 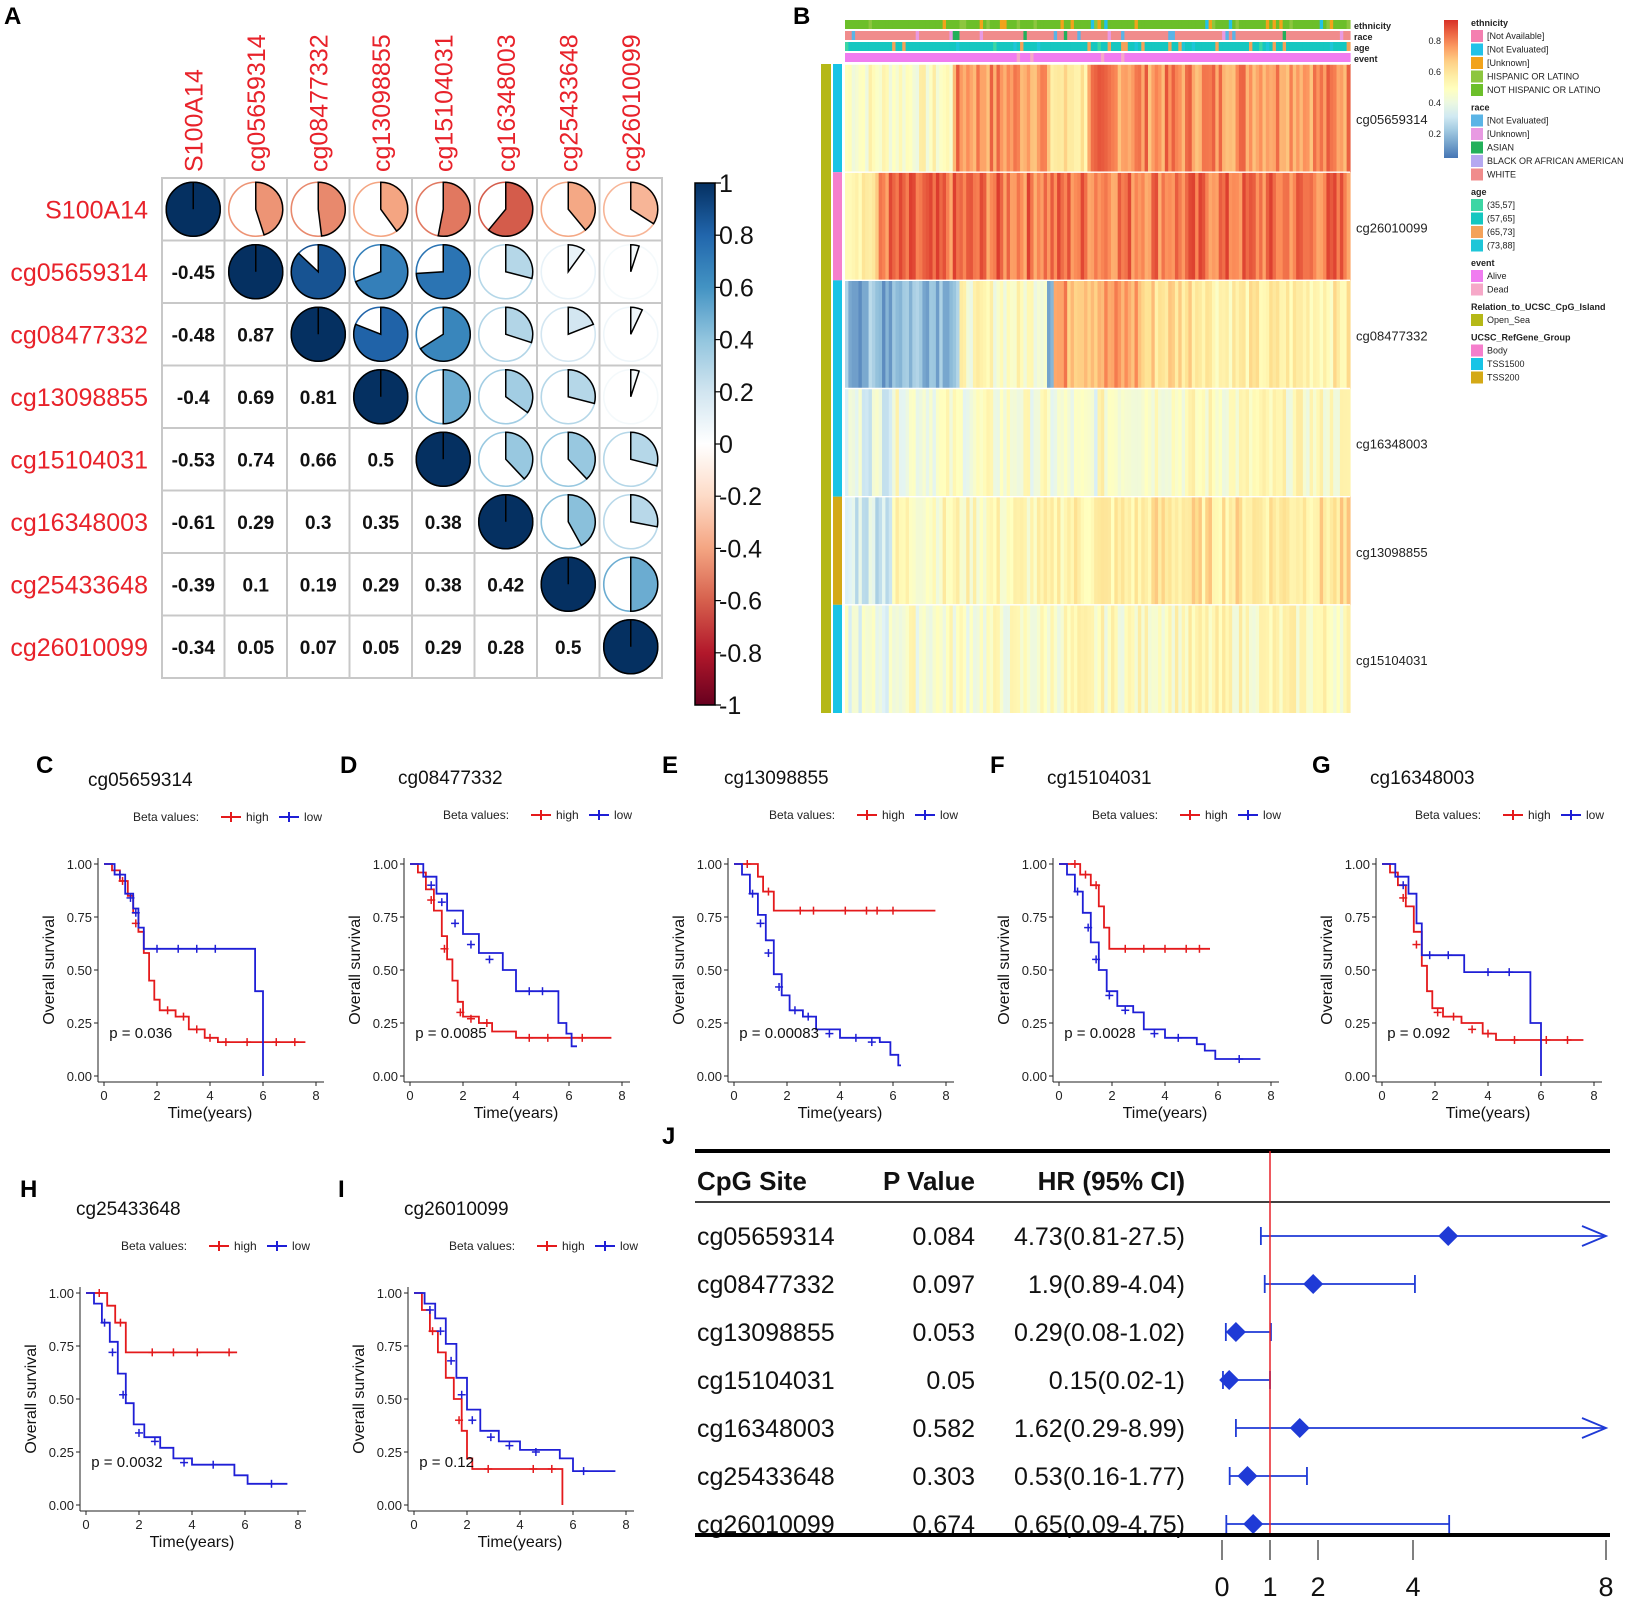 I want to click on legend-label: TSS1500, so click(x=1506, y=364).